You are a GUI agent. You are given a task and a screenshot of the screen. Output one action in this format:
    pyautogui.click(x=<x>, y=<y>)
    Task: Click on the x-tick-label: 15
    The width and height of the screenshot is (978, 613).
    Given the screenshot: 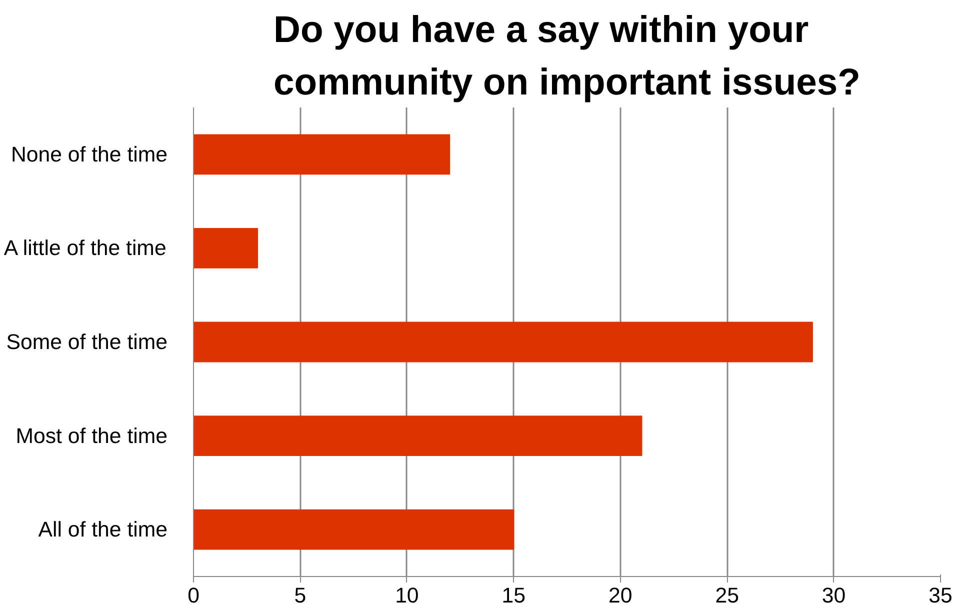 What is the action you would take?
    pyautogui.click(x=514, y=596)
    